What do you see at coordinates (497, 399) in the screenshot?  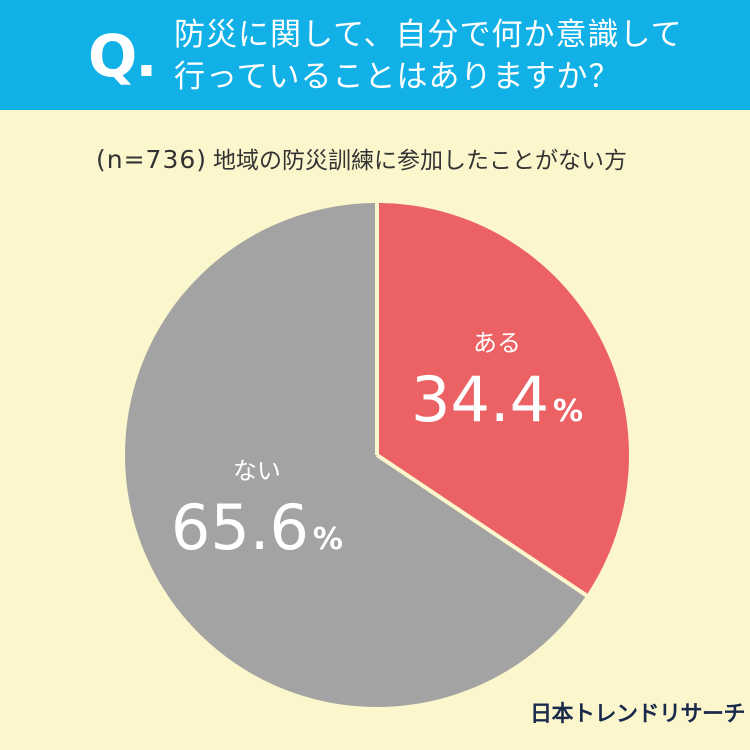 I see `slice-value-1: 34.4%` at bounding box center [497, 399].